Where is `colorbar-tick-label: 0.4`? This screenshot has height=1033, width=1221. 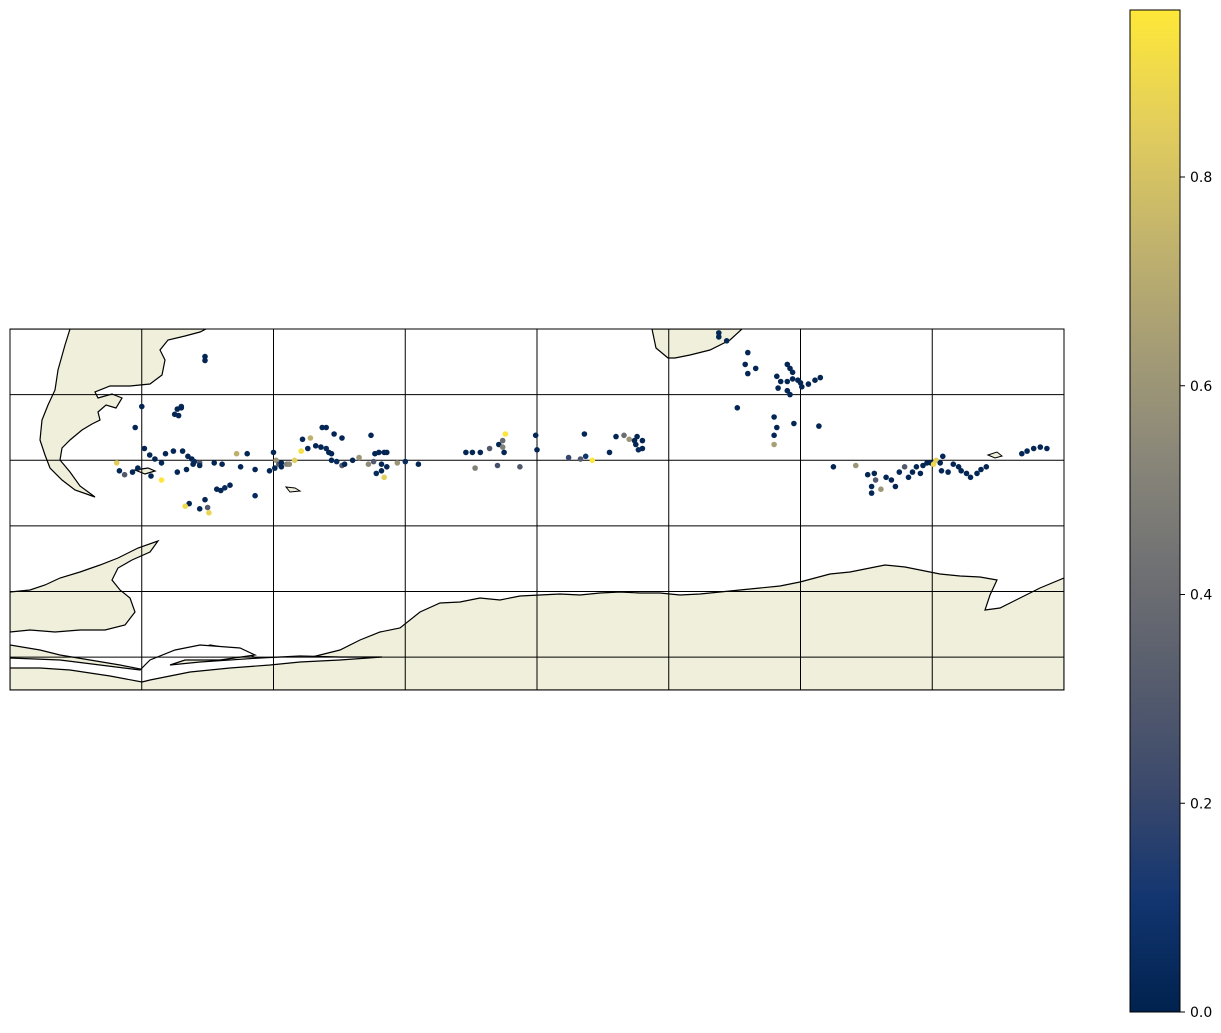 colorbar-tick-label: 0.4 is located at coordinates (1201, 596).